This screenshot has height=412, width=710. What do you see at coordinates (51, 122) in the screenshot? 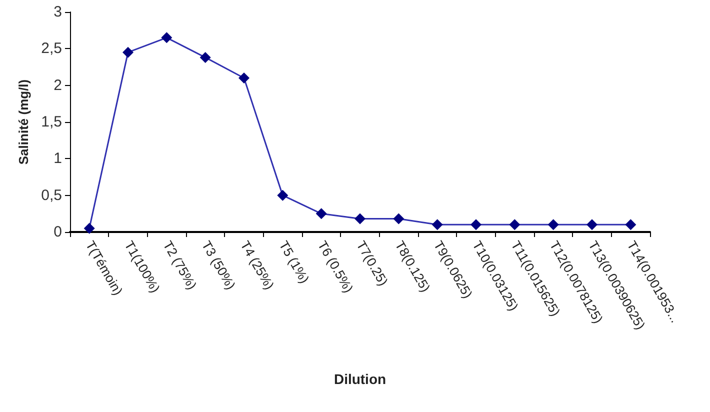
I see `y-tick-label: 1,5` at bounding box center [51, 122].